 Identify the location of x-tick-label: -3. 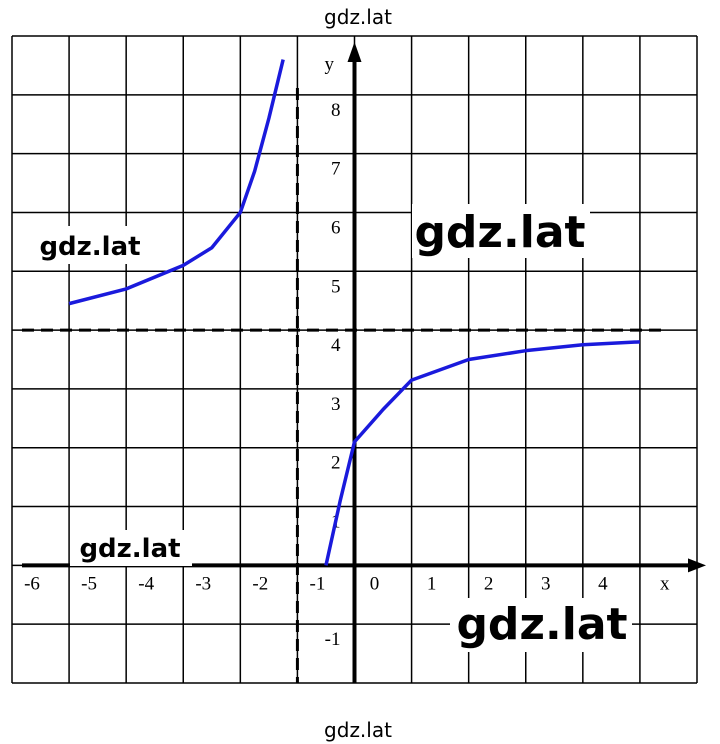
(203, 583).